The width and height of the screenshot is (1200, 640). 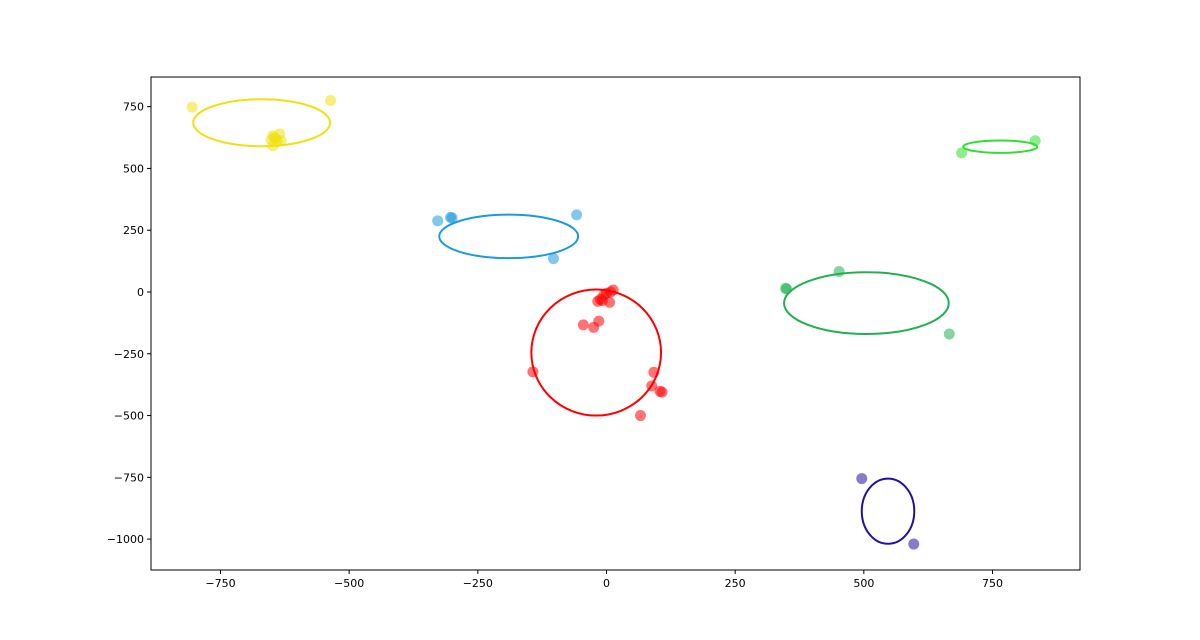 What do you see at coordinates (133, 107) in the screenshot?
I see `y-tick-label: 750` at bounding box center [133, 107].